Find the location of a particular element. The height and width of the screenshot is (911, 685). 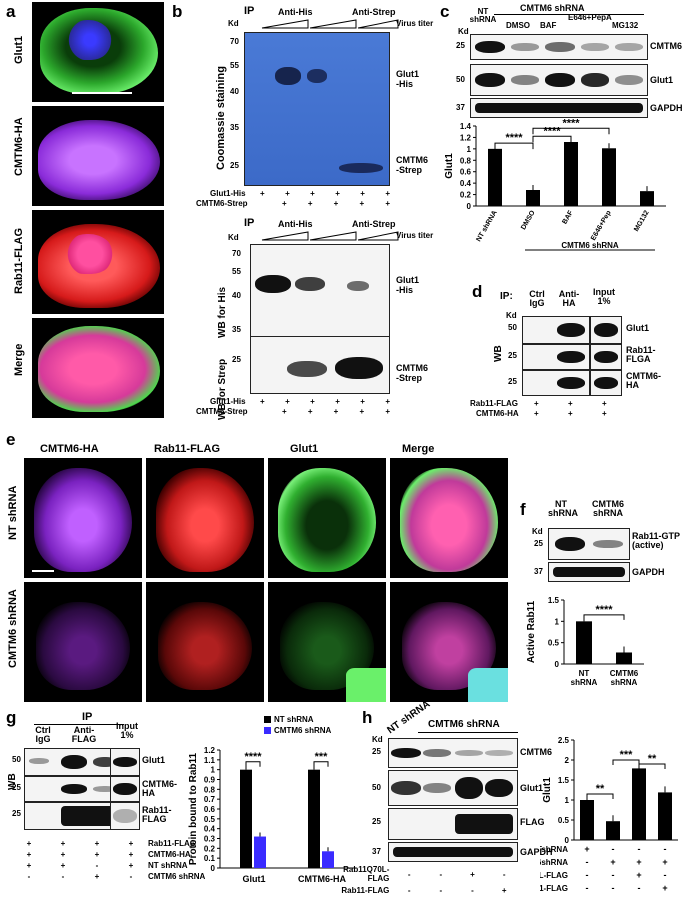

d-kd-25b: 25 is located at coordinates (512, 381).